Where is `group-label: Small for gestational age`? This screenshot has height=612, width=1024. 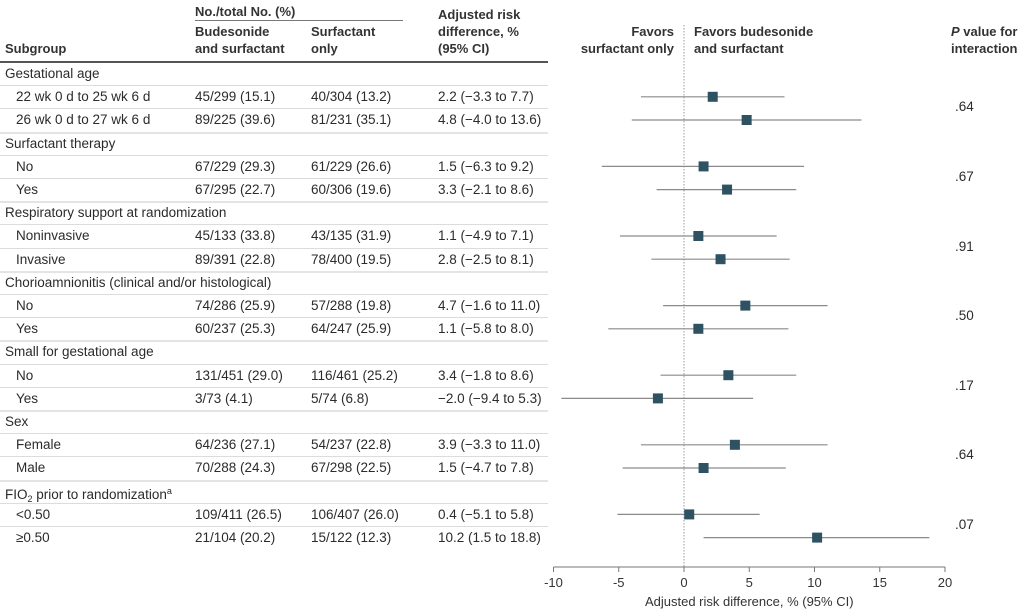 group-label: Small for gestational age is located at coordinates (79, 352).